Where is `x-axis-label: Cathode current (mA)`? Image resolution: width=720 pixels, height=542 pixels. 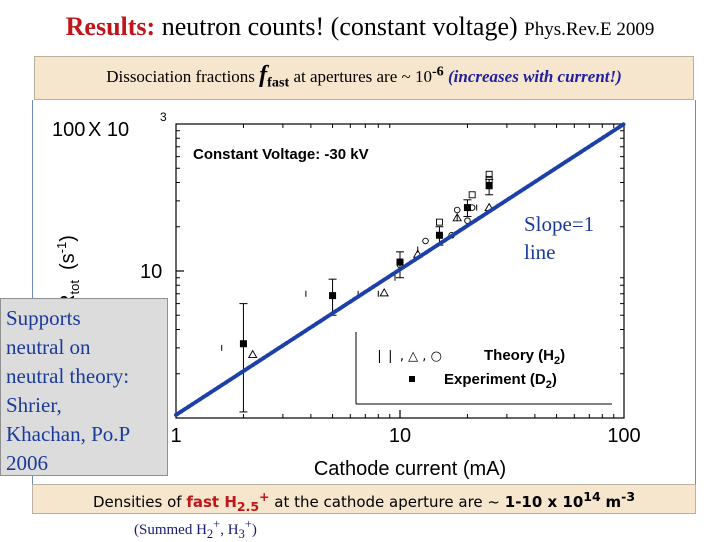 x-axis-label: Cathode current (mA) is located at coordinates (410, 469).